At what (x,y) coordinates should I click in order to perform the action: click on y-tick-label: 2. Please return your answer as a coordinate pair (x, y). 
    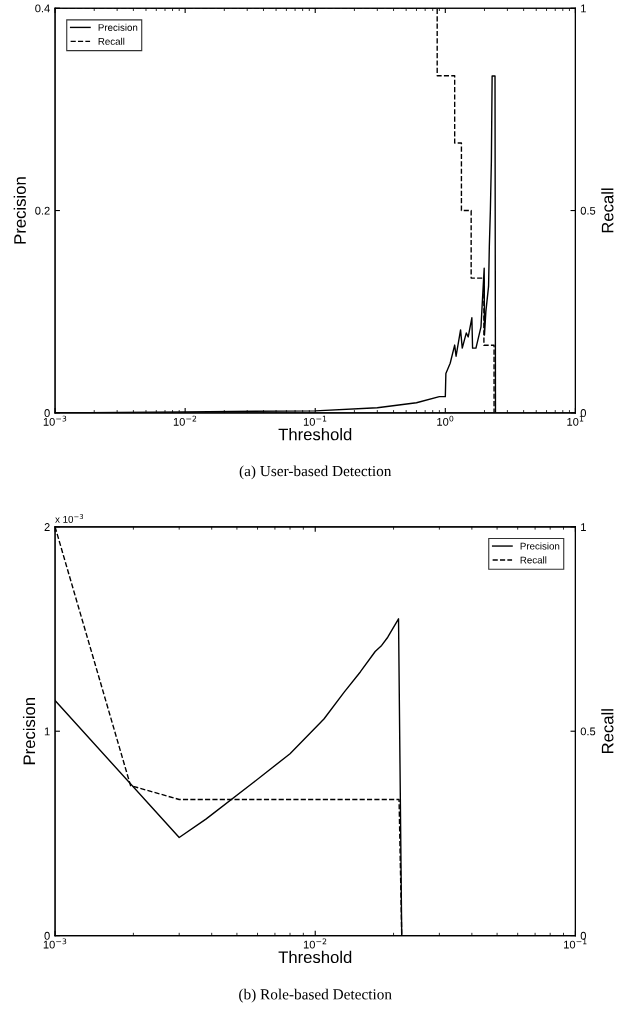
    Looking at the image, I should click on (47, 527).